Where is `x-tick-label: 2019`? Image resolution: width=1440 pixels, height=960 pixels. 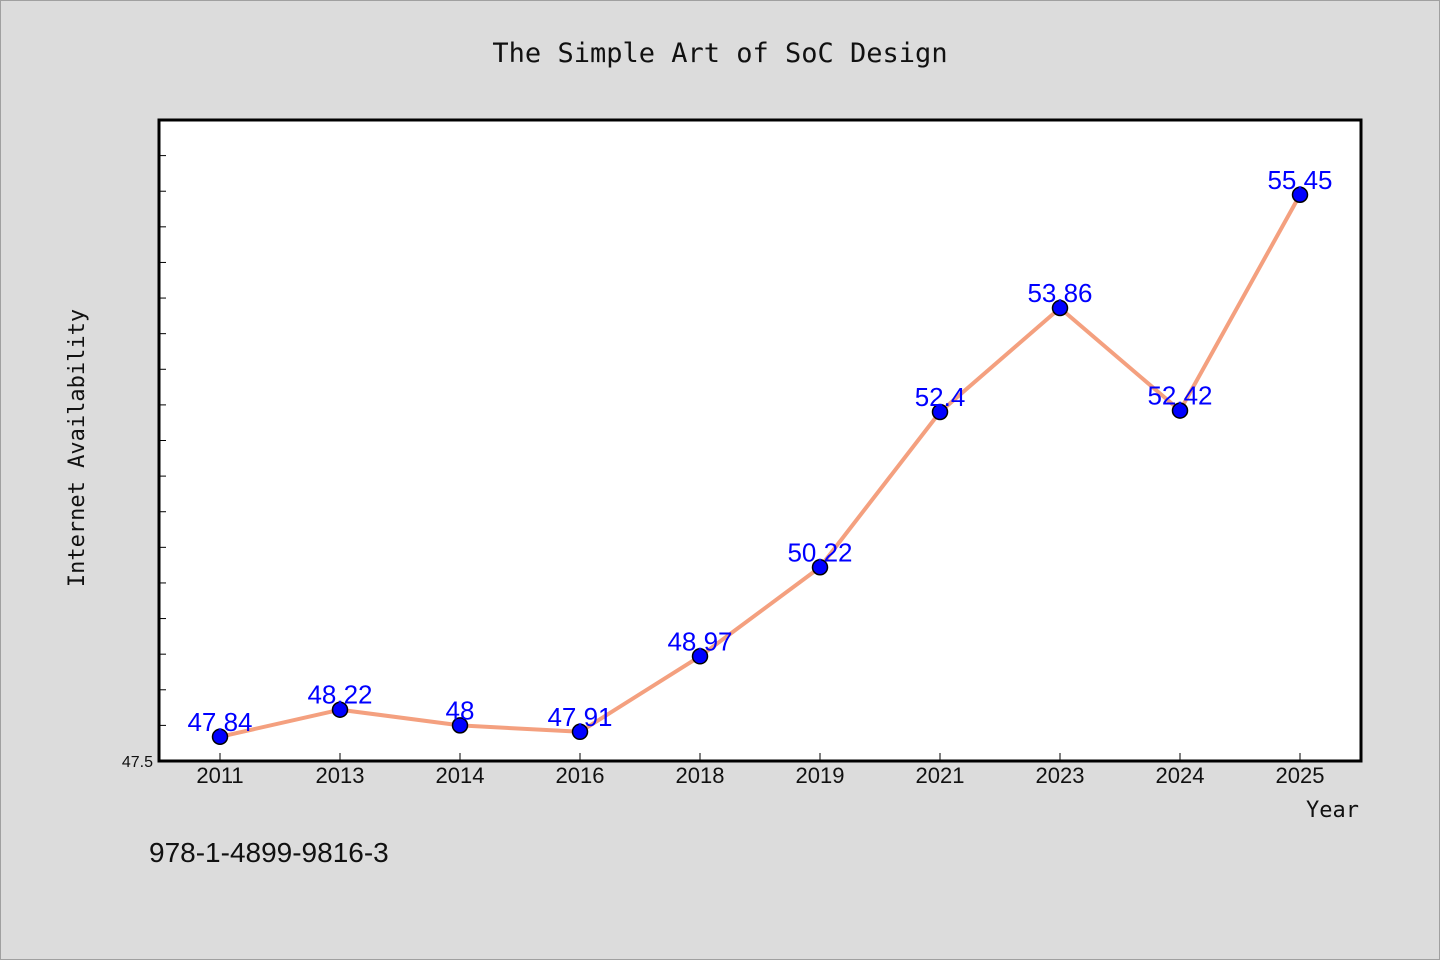
x-tick-label: 2019 is located at coordinates (820, 775).